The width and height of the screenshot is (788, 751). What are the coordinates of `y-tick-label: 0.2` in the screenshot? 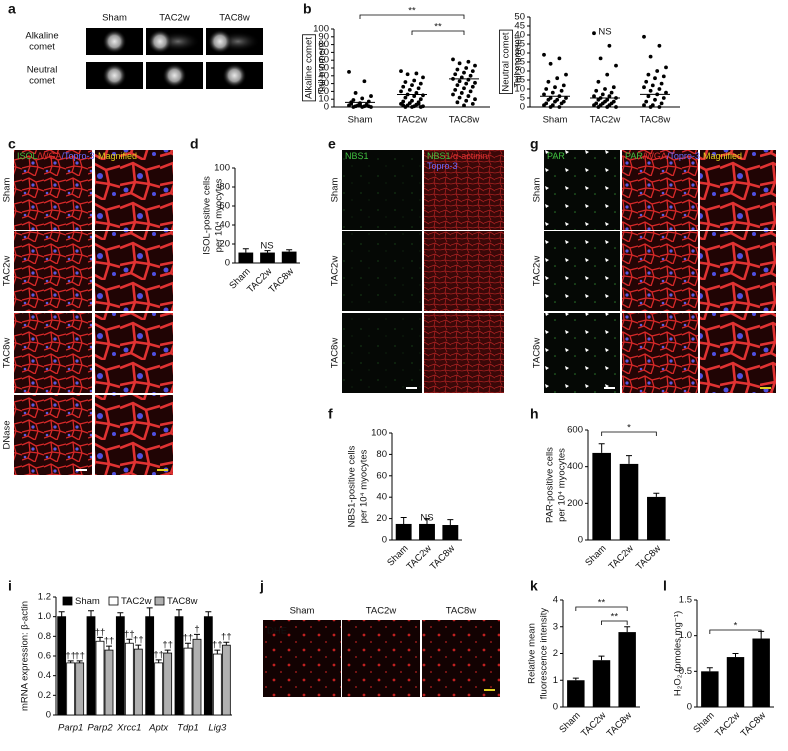 It's located at (44, 695).